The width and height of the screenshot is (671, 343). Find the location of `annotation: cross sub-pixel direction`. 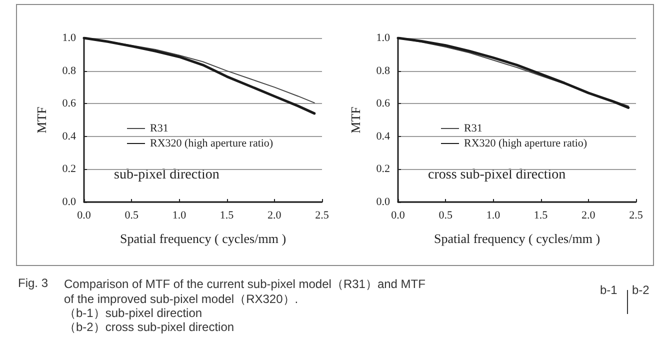

annotation: cross sub-pixel direction is located at coordinates (497, 175).